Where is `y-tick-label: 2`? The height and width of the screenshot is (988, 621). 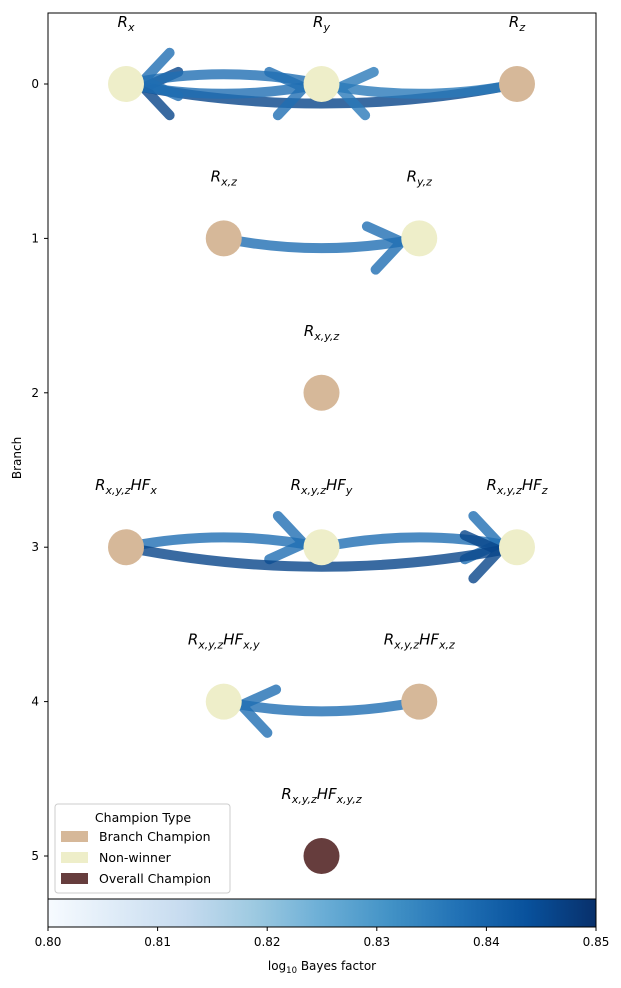
y-tick-label: 2 is located at coordinates (35, 393).